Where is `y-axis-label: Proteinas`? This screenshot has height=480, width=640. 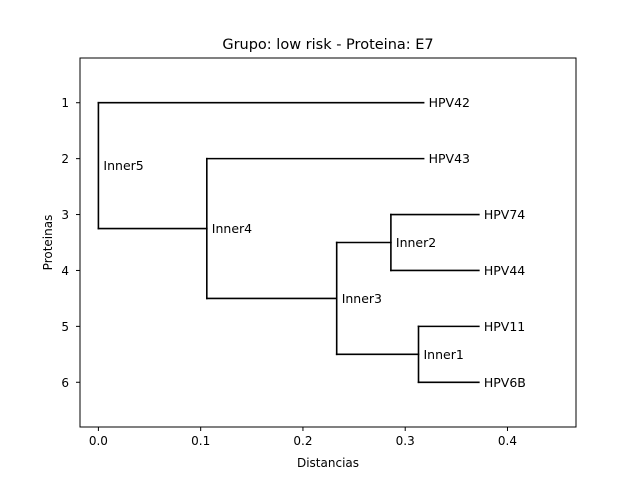
y-axis-label: Proteinas is located at coordinates (48, 243).